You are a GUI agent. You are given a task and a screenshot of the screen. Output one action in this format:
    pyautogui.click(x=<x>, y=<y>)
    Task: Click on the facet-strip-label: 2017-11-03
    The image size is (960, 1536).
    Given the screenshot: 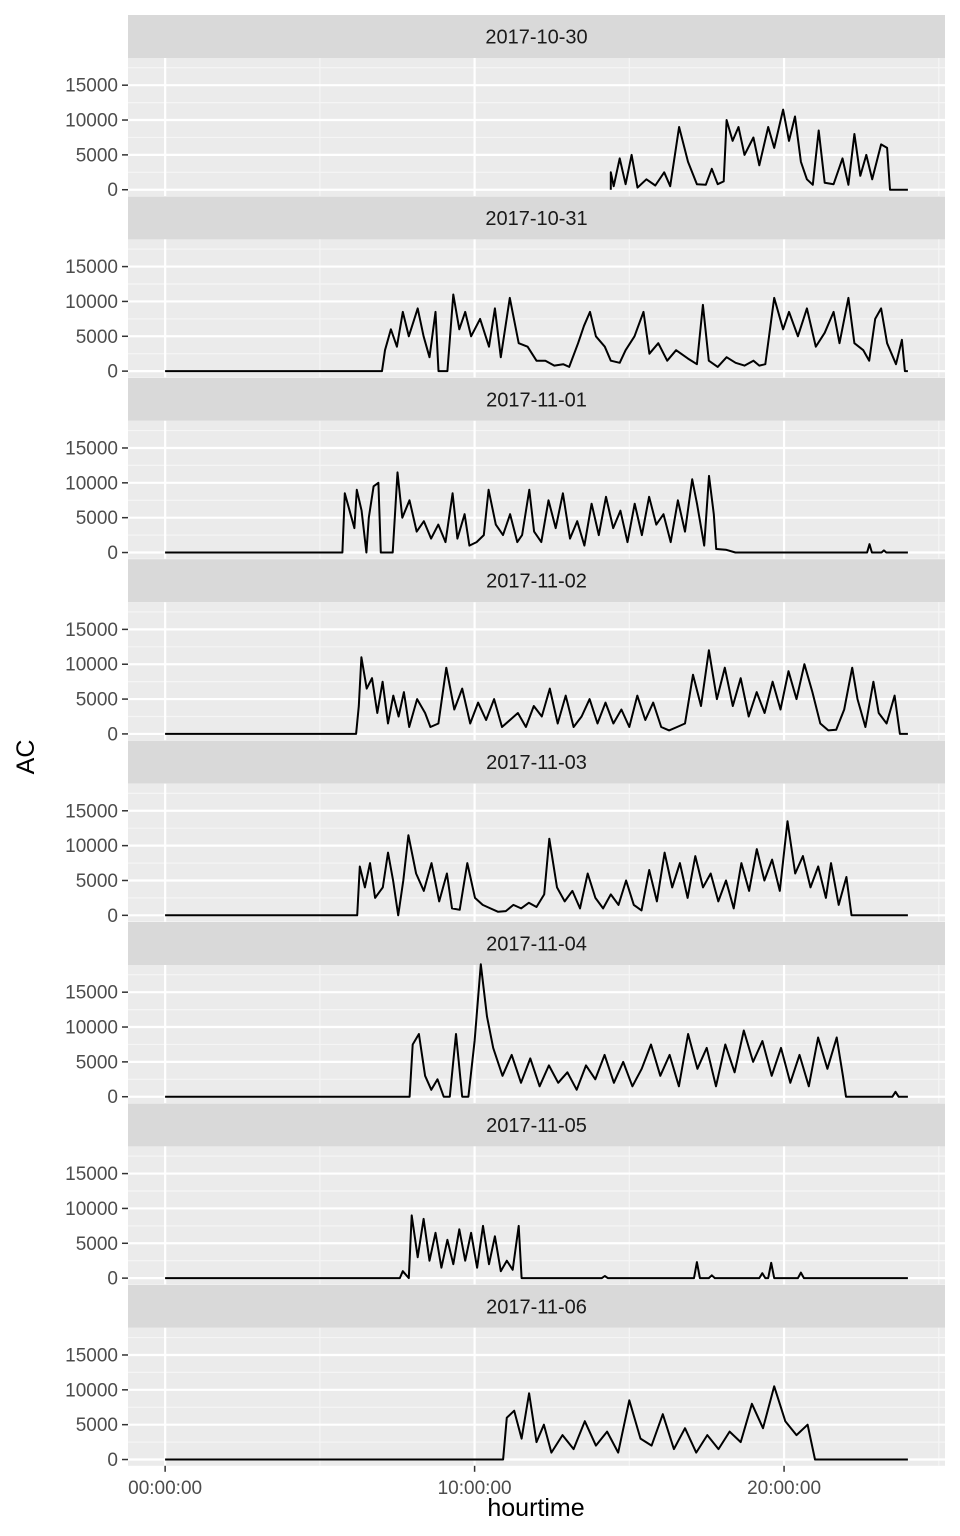 What is the action you would take?
    pyautogui.click(x=536, y=763)
    